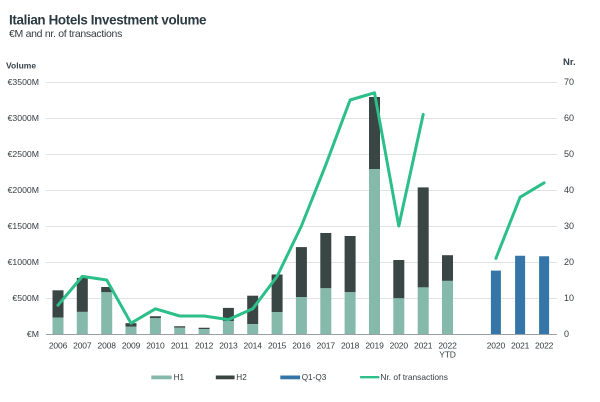 The width and height of the screenshot is (600, 402). Describe the element at coordinates (569, 154) in the screenshot. I see `svg-text: 50` at that location.